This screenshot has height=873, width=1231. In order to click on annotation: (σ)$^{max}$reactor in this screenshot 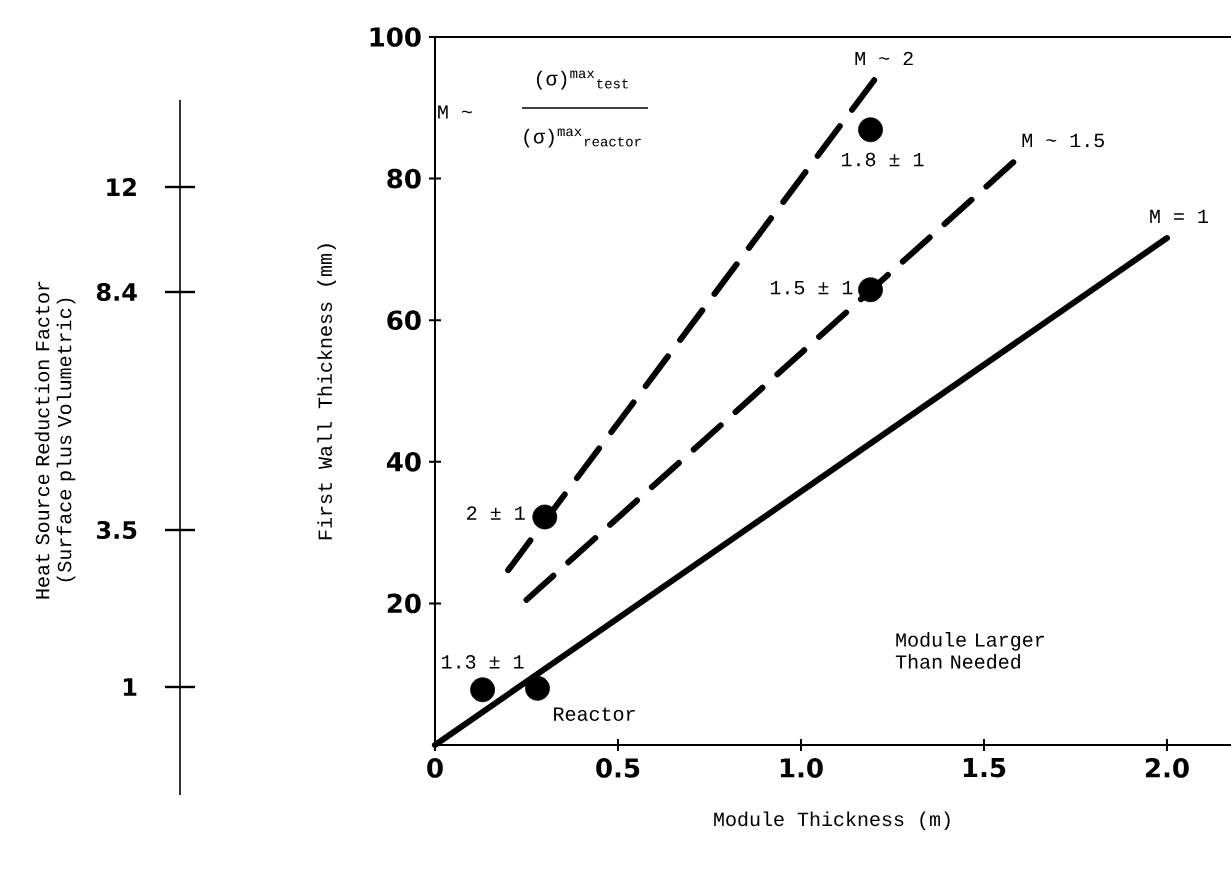, I will do `click(582, 138)`.